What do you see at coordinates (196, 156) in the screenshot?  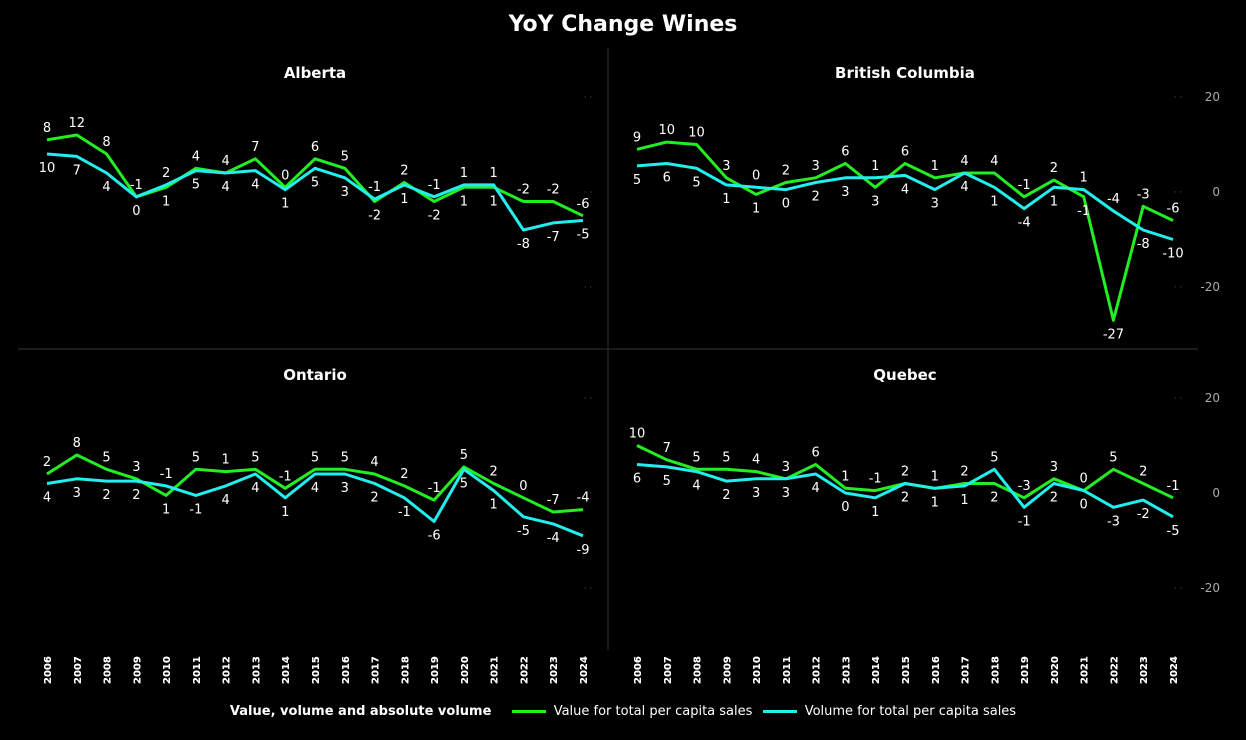 I see `data-label-value-alberta: 4` at bounding box center [196, 156].